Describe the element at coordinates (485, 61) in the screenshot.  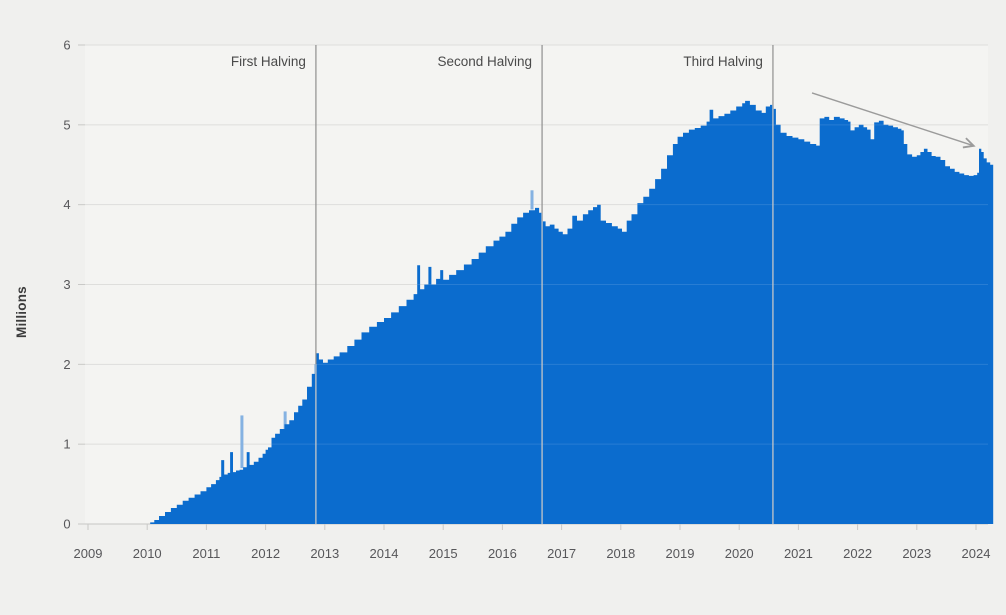
I see `halving-label-2: Second Halving` at that location.